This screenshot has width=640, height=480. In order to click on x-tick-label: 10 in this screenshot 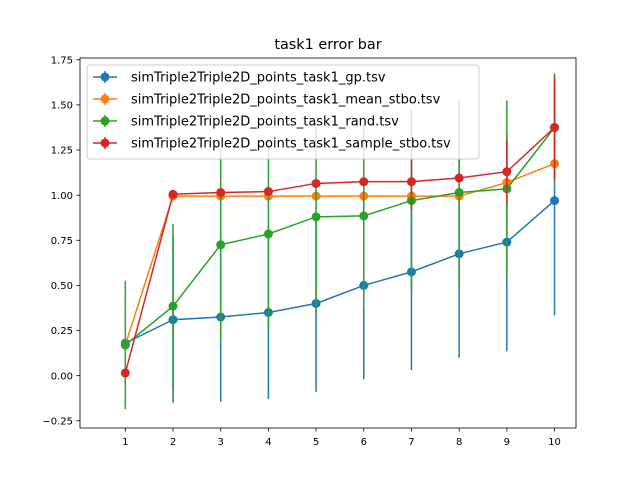, I will do `click(554, 442)`.